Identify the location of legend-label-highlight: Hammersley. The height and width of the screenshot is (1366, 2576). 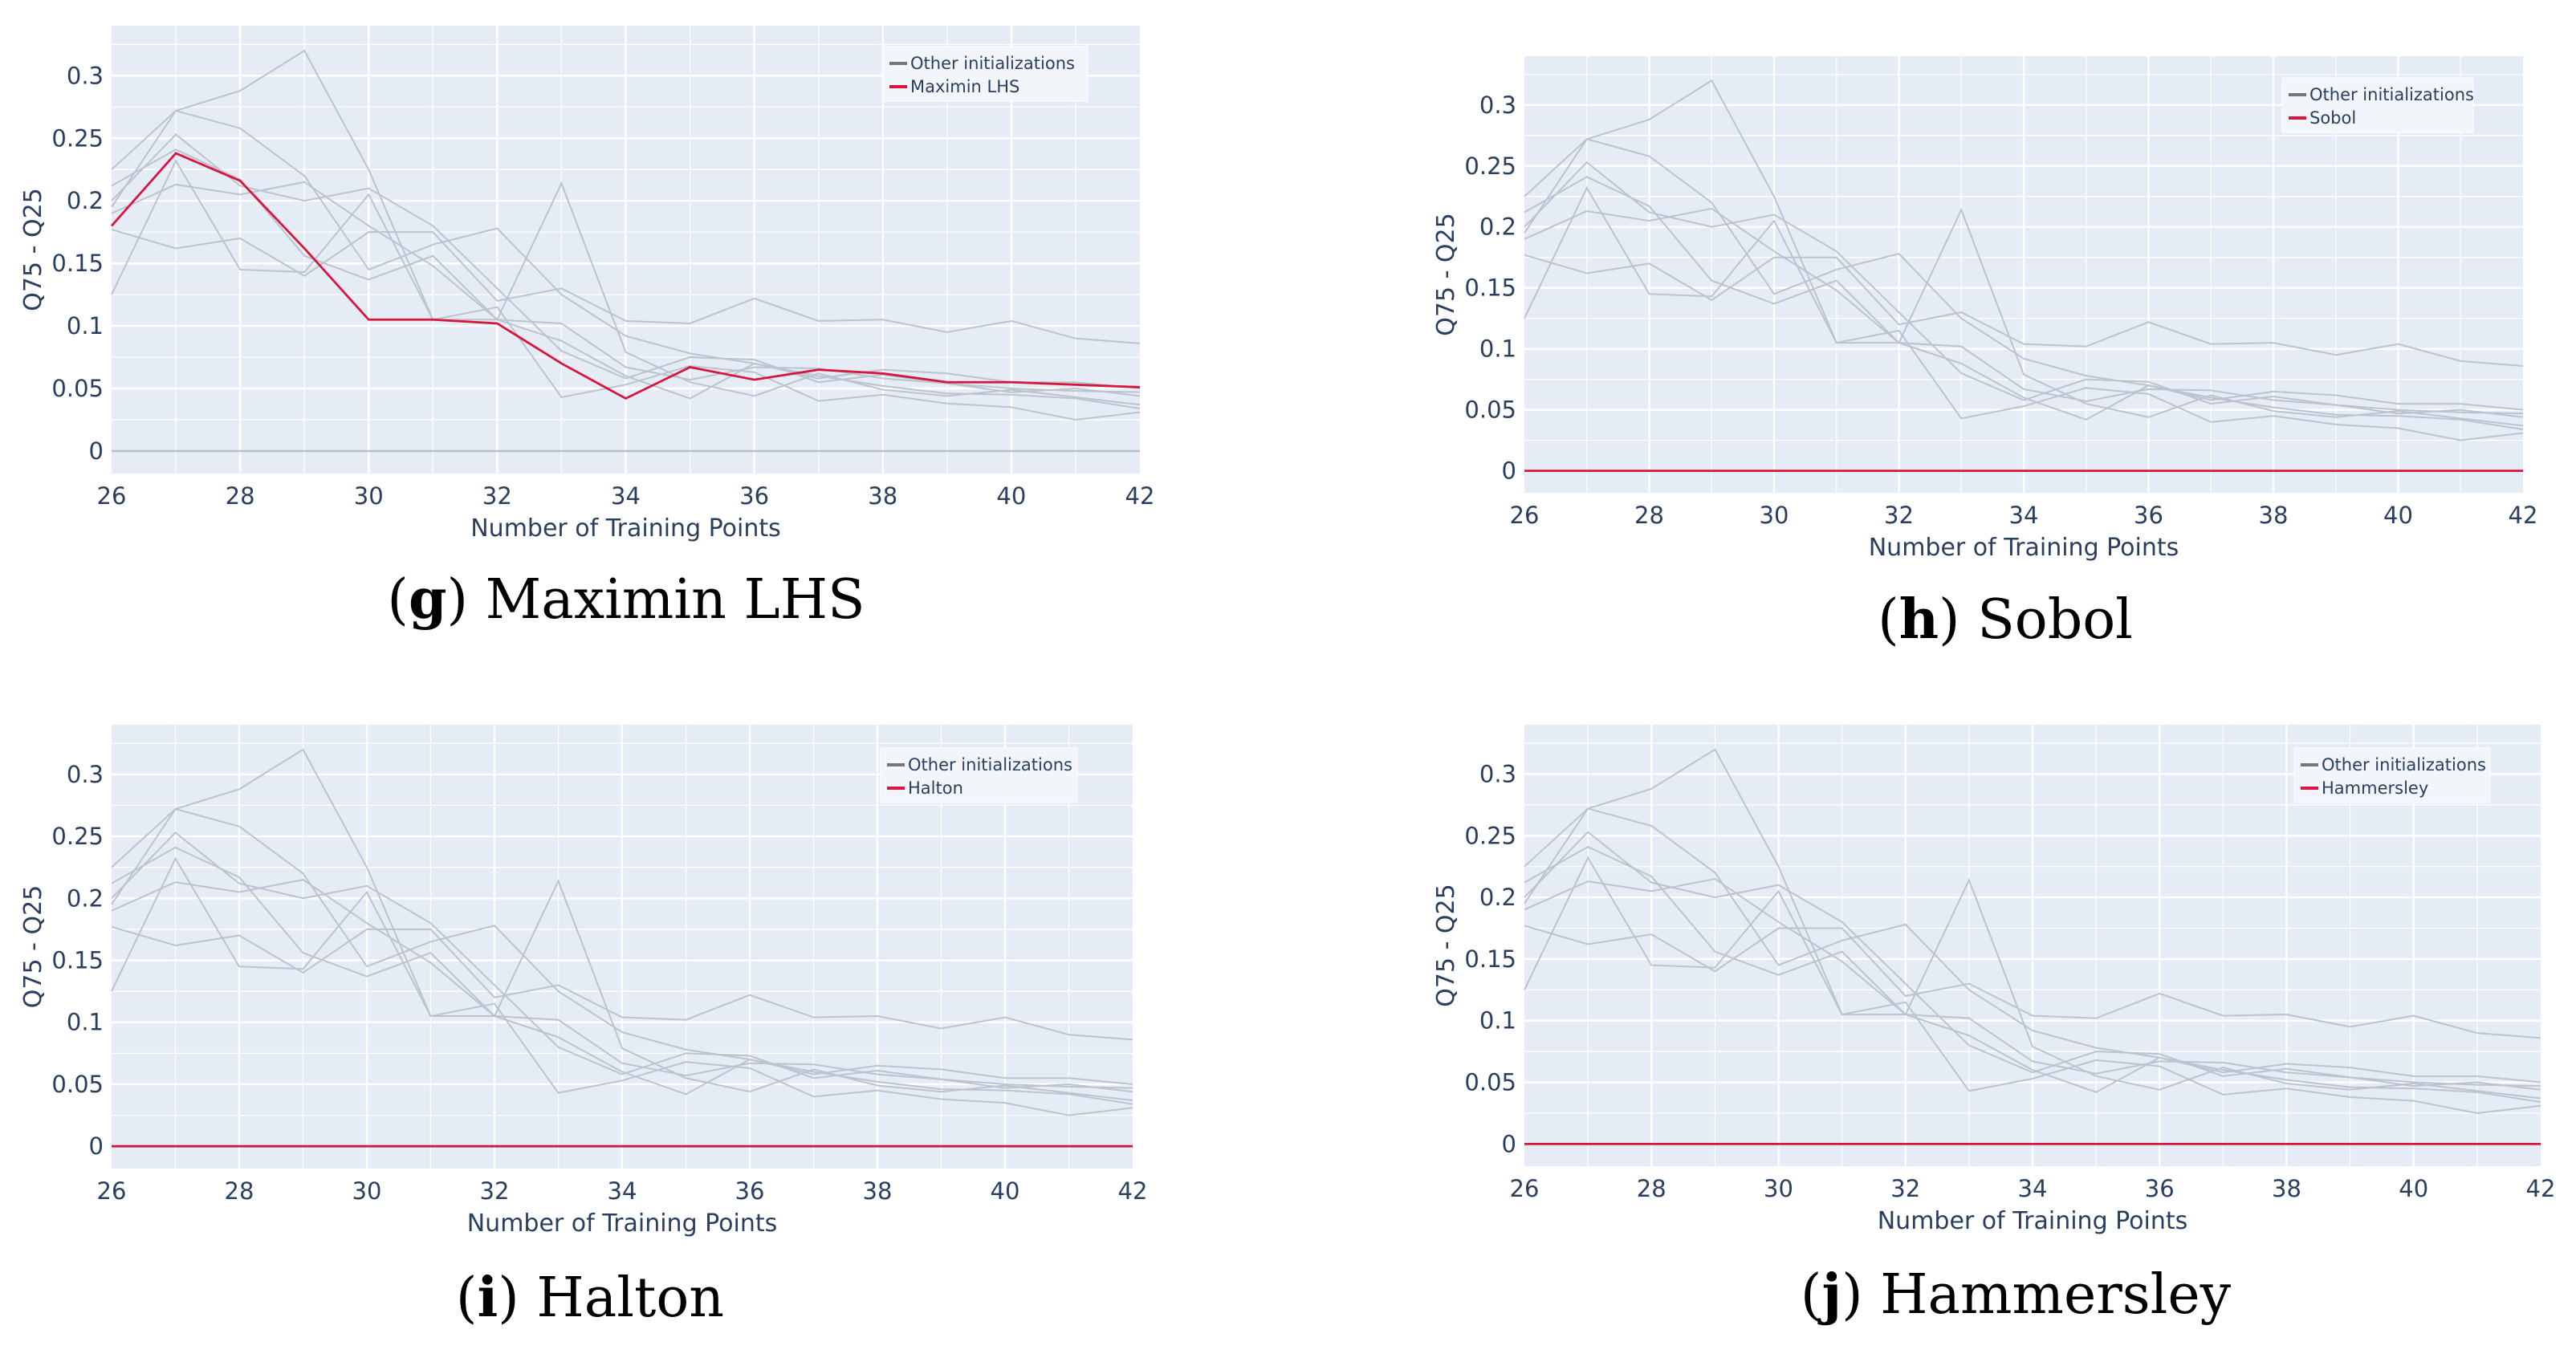
(2375, 788).